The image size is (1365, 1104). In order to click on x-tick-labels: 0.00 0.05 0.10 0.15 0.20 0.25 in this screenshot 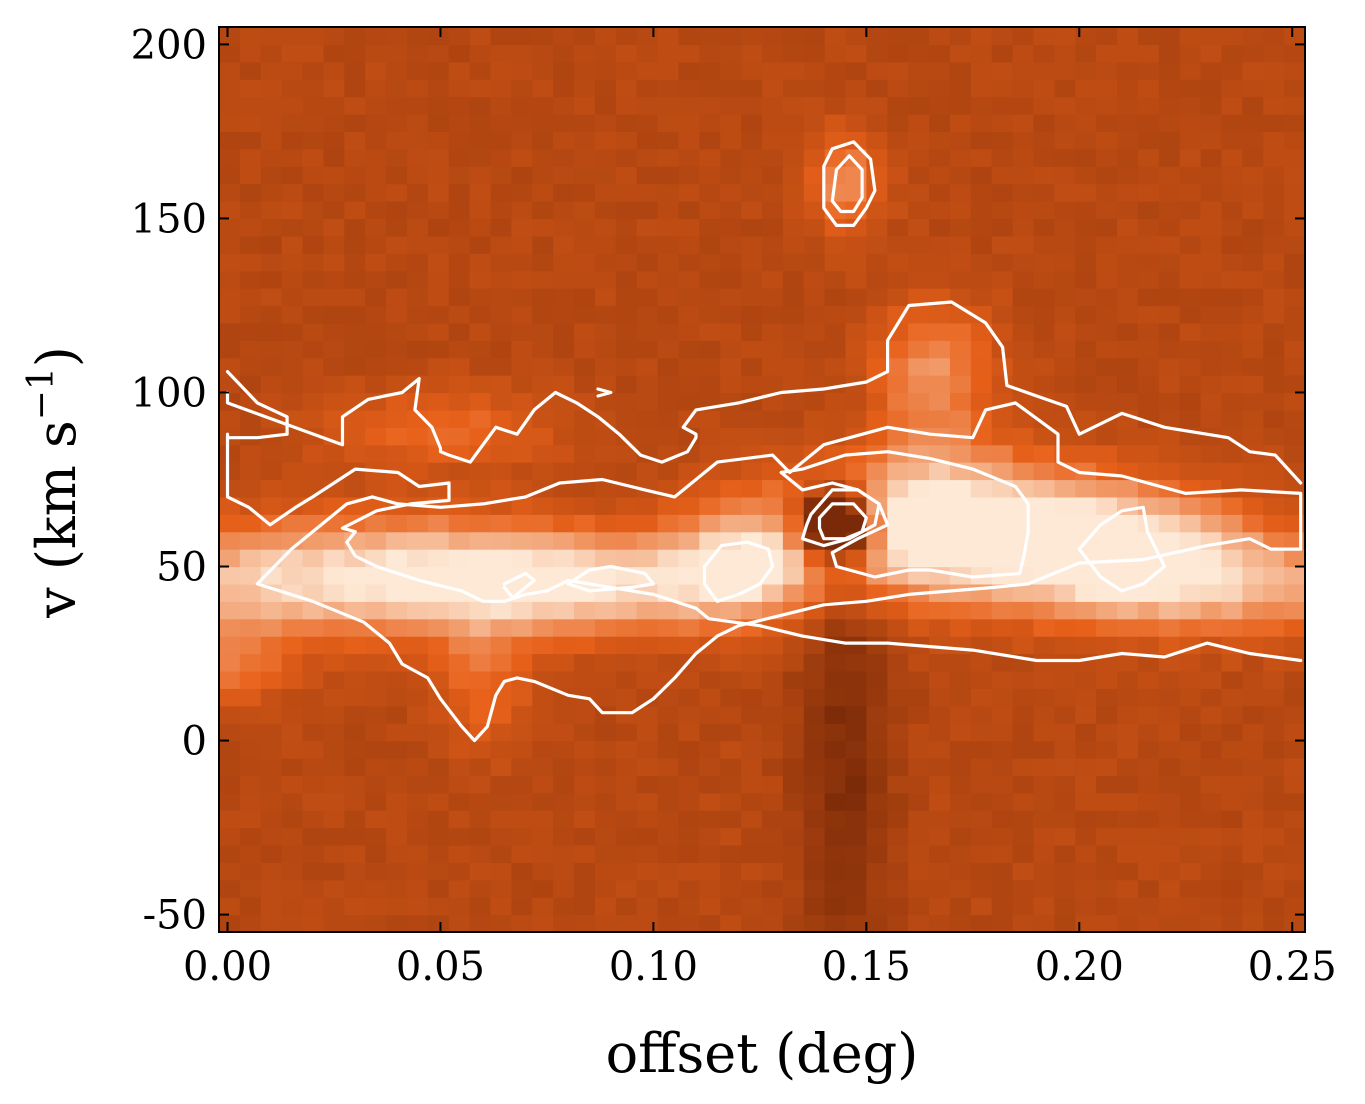, I will do `click(760, 967)`.